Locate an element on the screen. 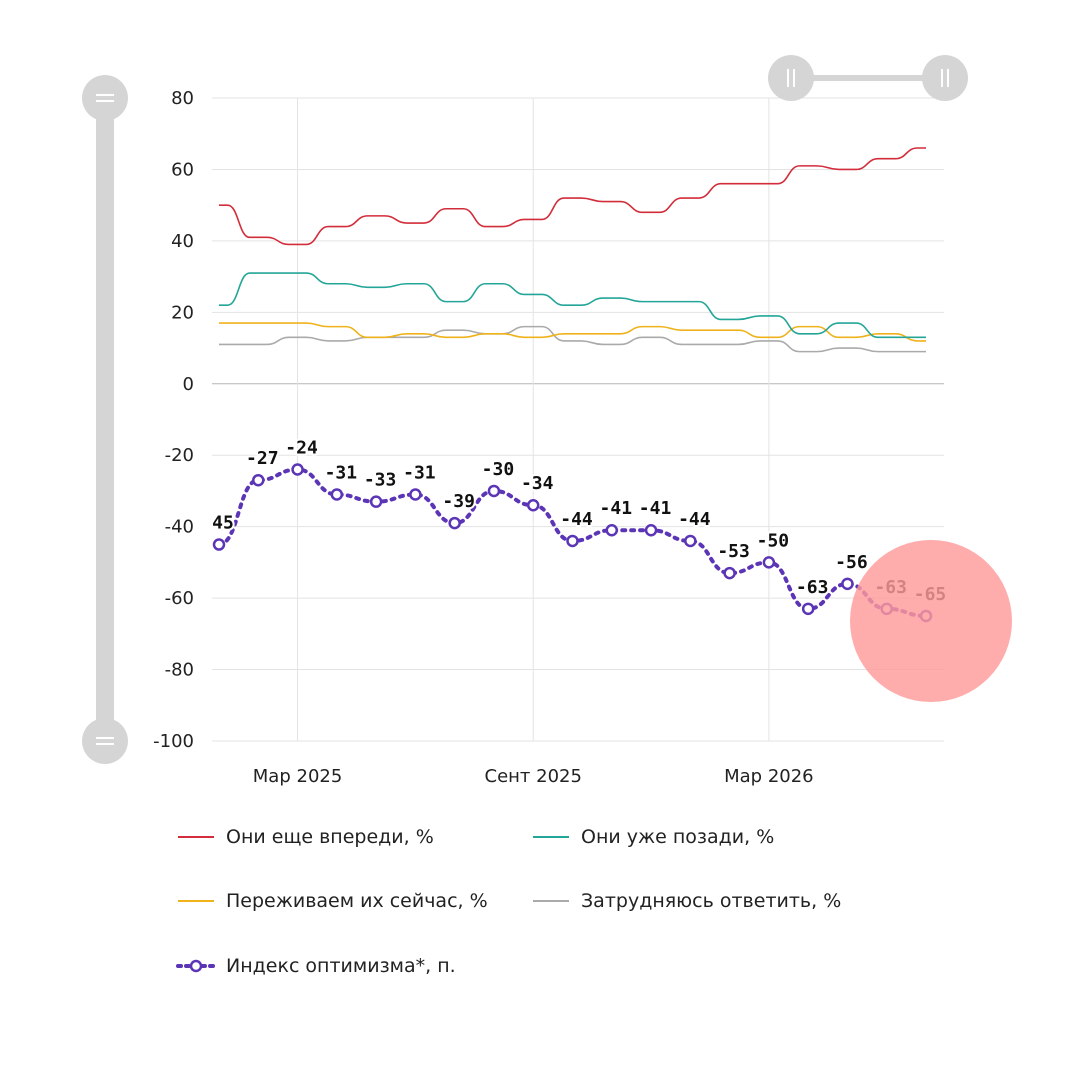  vertical-slider-top-handle is located at coordinates (105, 98).